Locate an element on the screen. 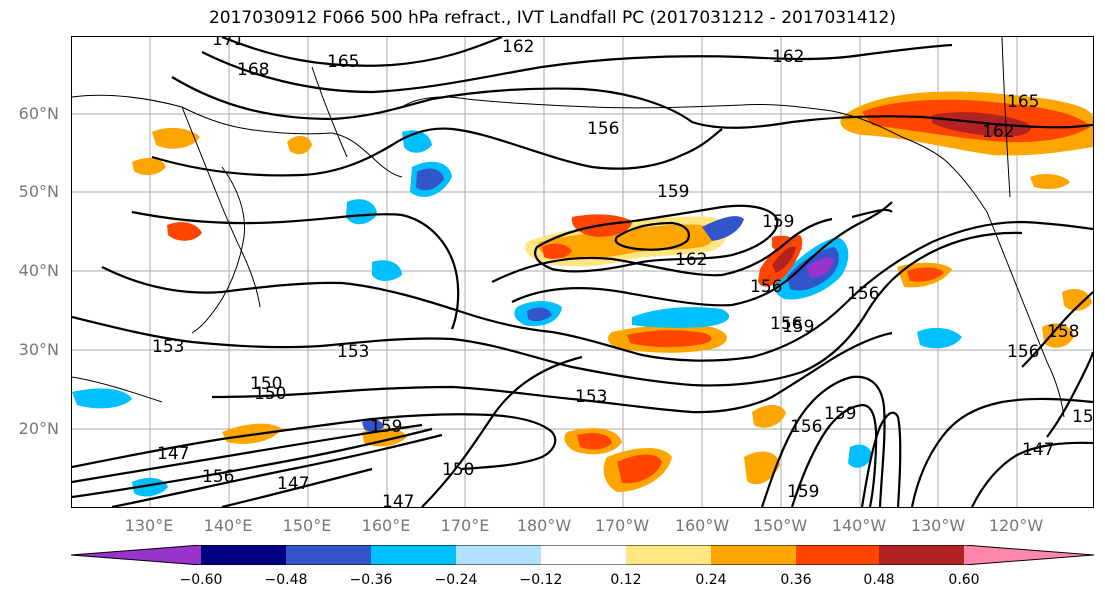 The width and height of the screenshot is (1105, 601). colorbar-tick-label: 0.36 is located at coordinates (796, 580).